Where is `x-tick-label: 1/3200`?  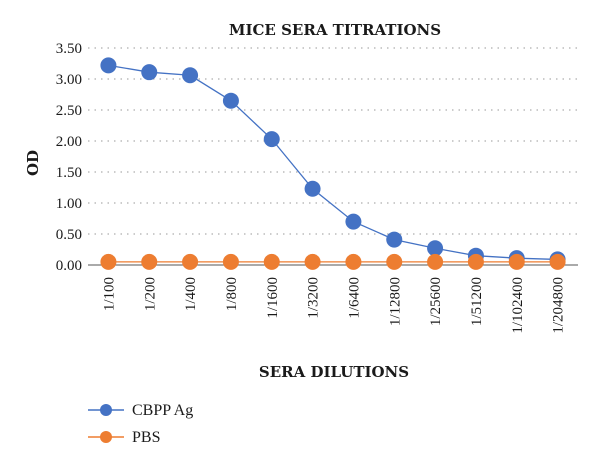
x-tick-label: 1/3200 is located at coordinates (314, 298).